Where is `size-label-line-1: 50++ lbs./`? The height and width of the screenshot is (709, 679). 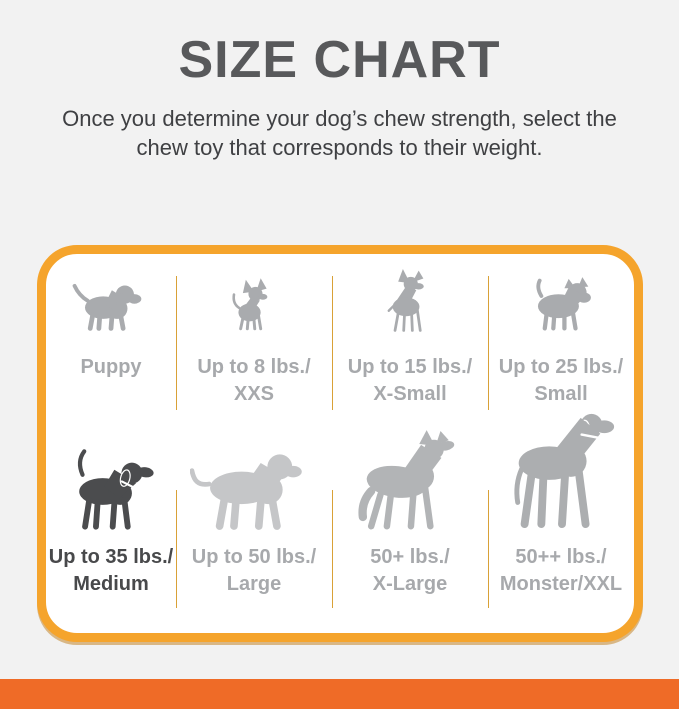 size-label-line-1: 50++ lbs./ is located at coordinates (561, 557).